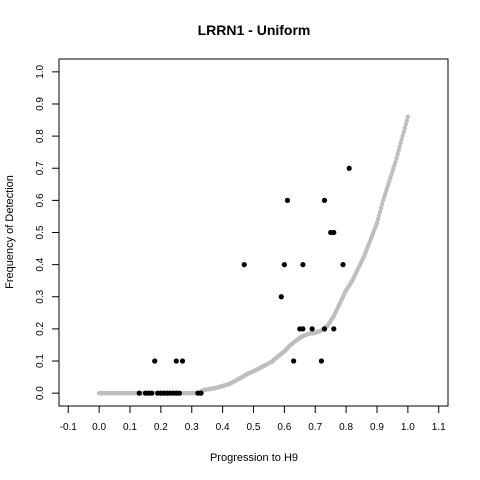 The image size is (480, 480). Describe the element at coordinates (40, 296) in the screenshot. I see `y-tick-label: 0.3` at that location.